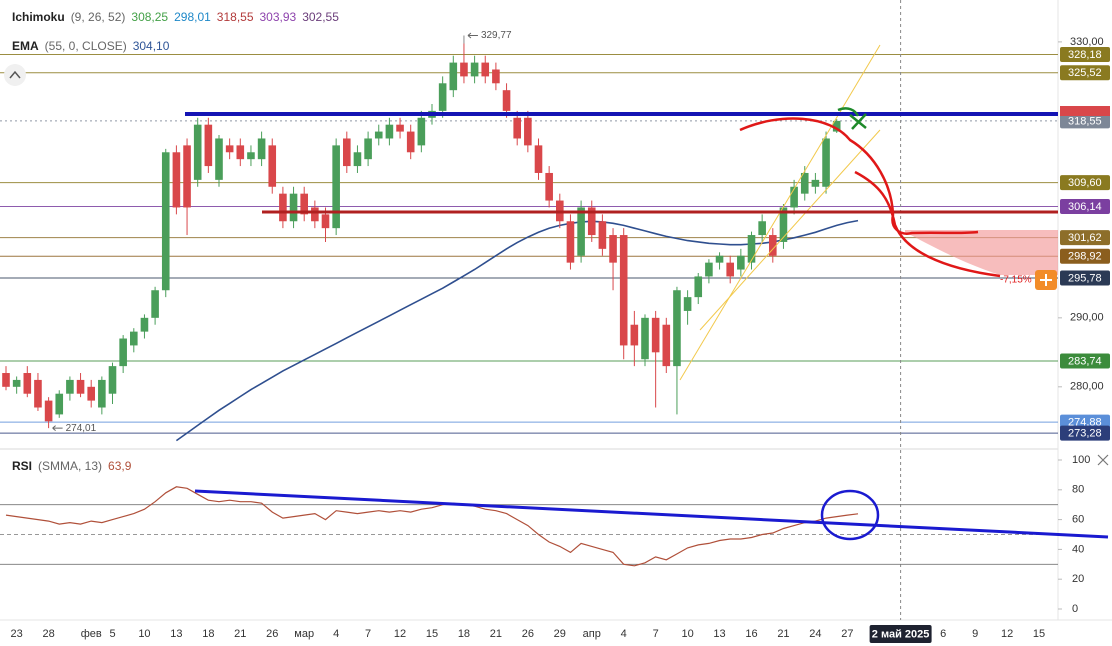 The image size is (1112, 646). What do you see at coordinates (624, 634) in the screenshot?
I see `x-tick-label: 4` at bounding box center [624, 634].